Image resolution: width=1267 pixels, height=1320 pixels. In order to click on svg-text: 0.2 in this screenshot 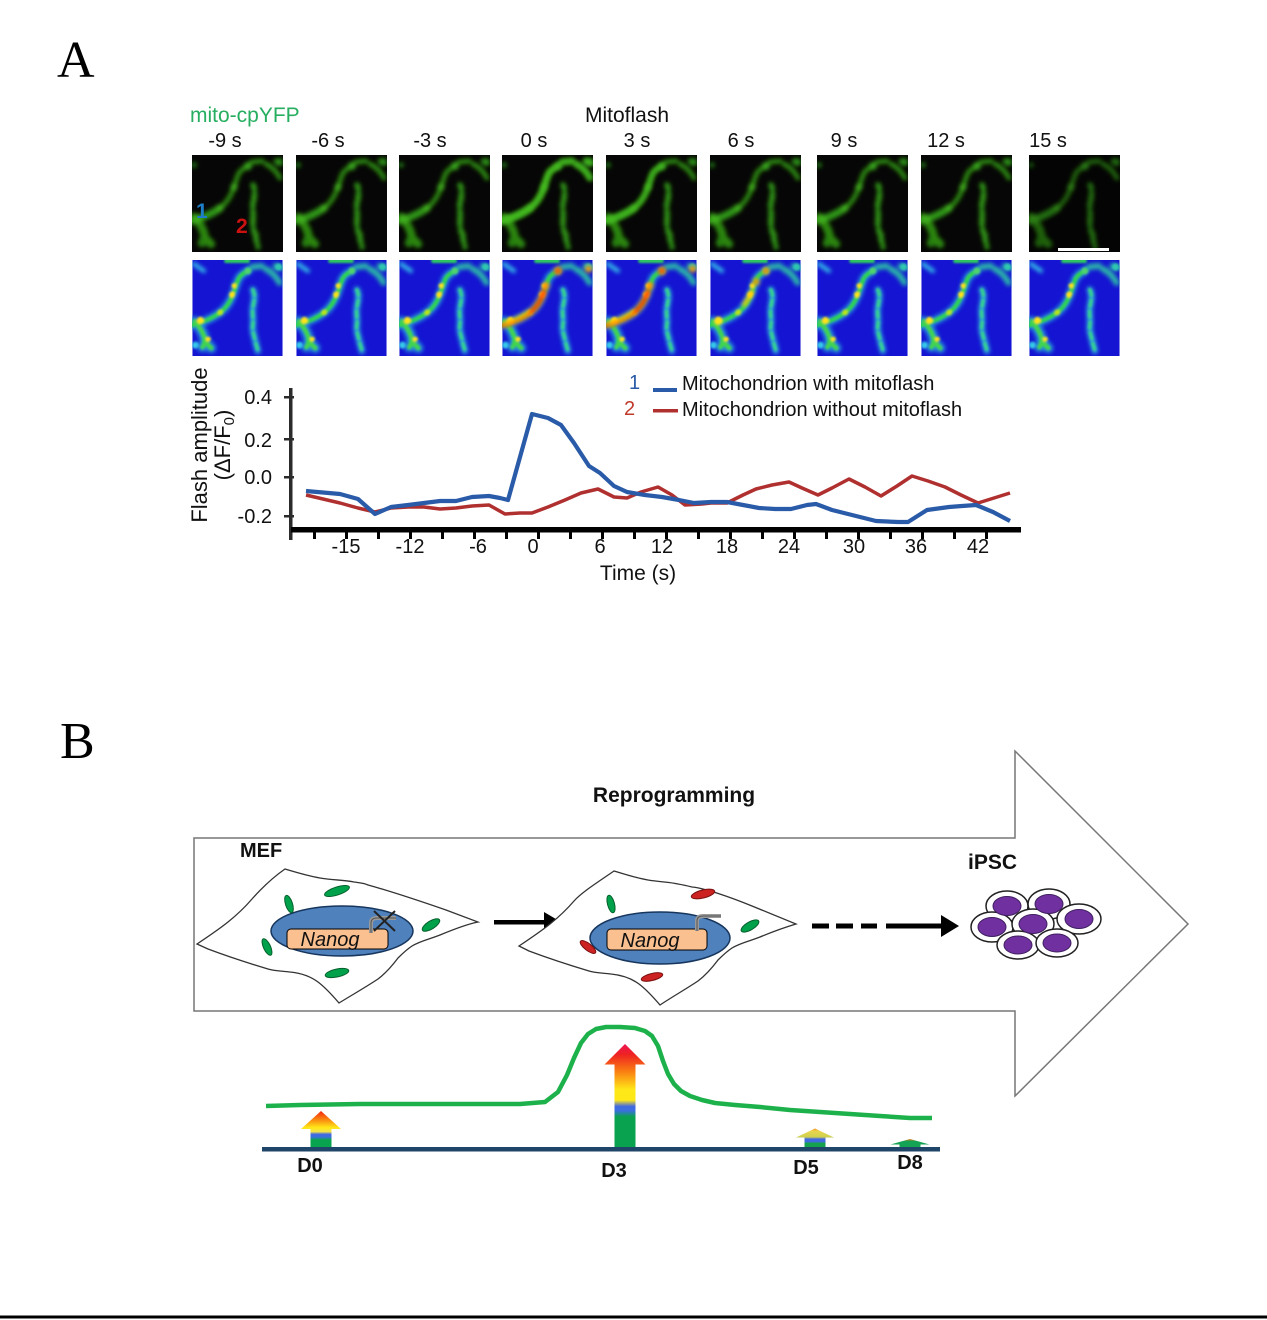, I will do `click(258, 441)`.